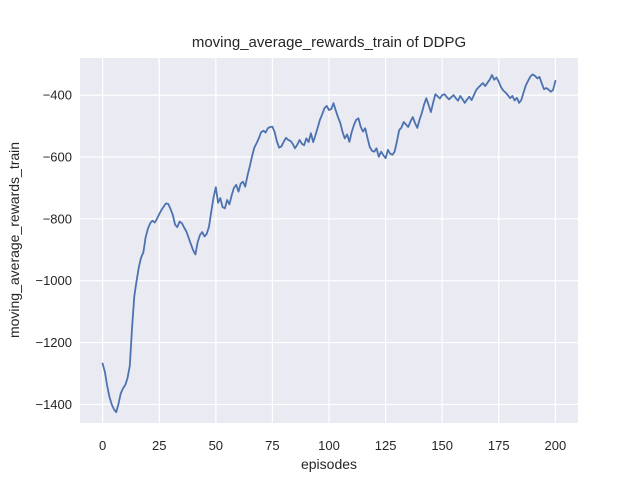  I want to click on x-axis-tick-labels: 0 25 50 75 100 125 150 175 200, so click(332, 445).